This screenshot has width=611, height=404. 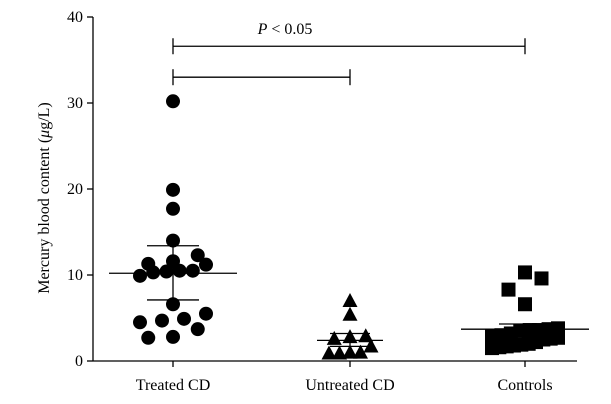 I want to click on y-axis: 0 10 20 30 40, so click(x=80, y=189).